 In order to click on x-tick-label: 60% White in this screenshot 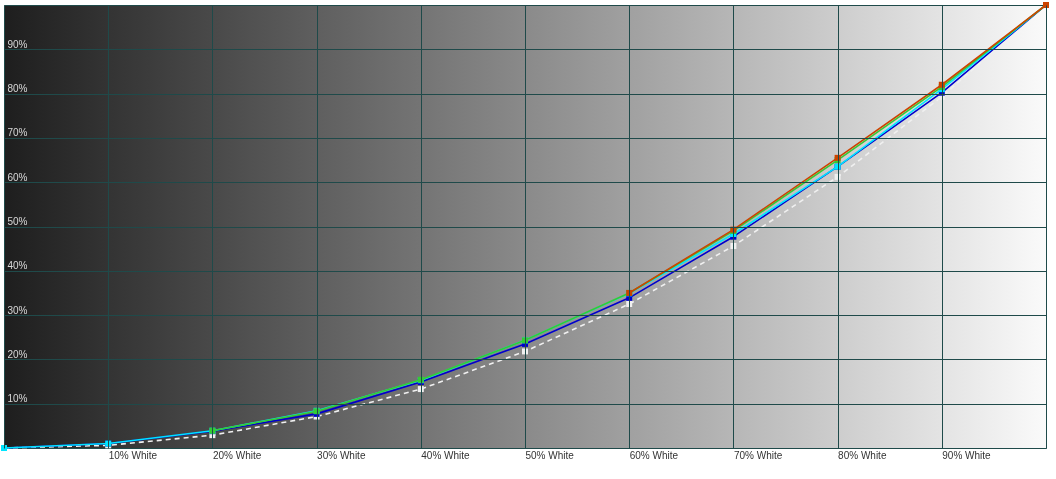, I will do `click(654, 455)`.